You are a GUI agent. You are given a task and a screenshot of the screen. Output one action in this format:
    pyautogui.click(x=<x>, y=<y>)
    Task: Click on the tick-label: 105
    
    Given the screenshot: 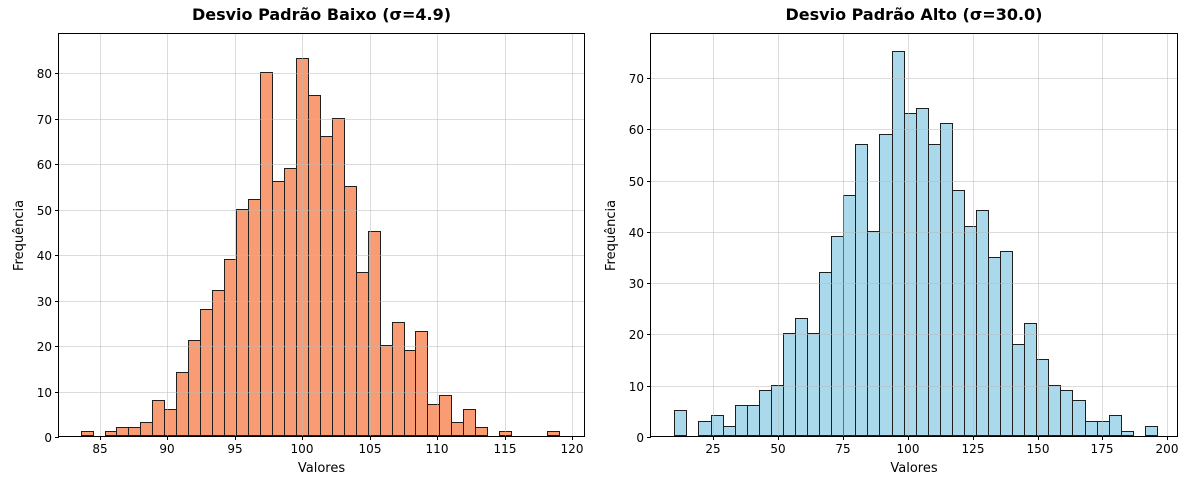 What is the action you would take?
    pyautogui.click(x=370, y=449)
    